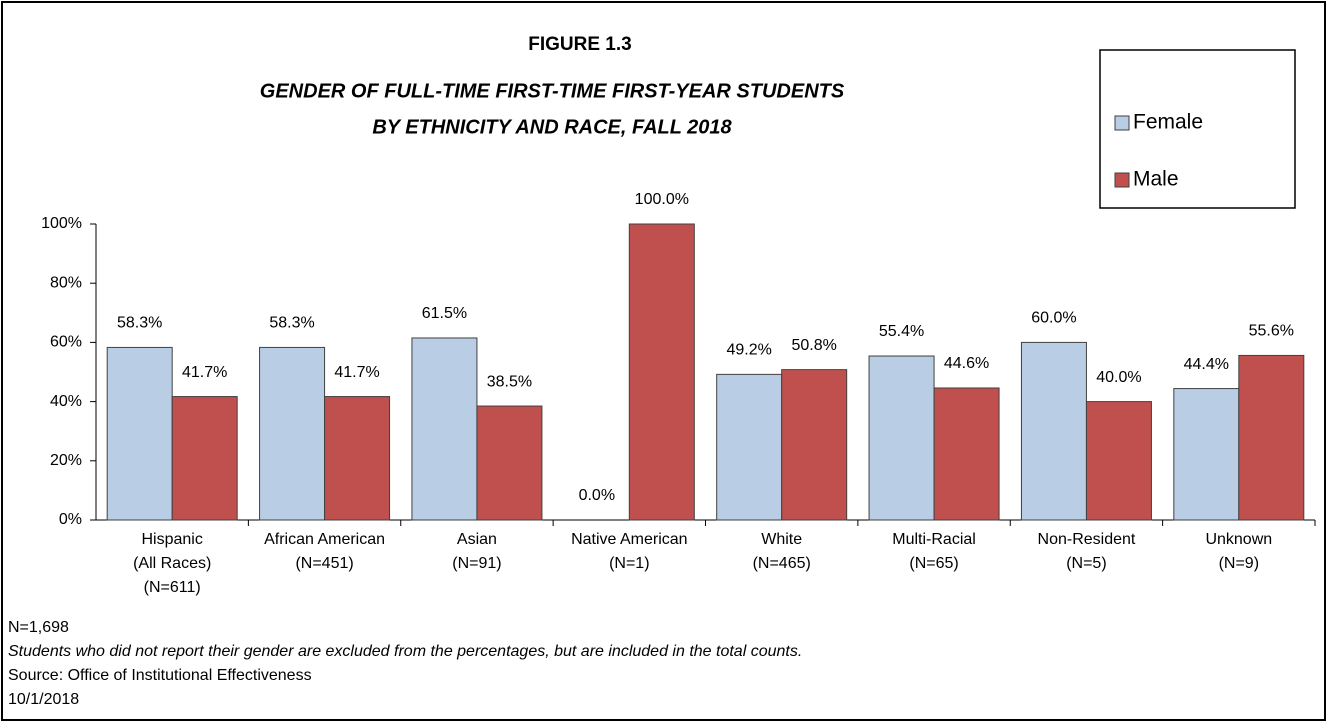 The image size is (1328, 723). What do you see at coordinates (477, 539) in the screenshot?
I see `x-tick-label: Asian` at bounding box center [477, 539].